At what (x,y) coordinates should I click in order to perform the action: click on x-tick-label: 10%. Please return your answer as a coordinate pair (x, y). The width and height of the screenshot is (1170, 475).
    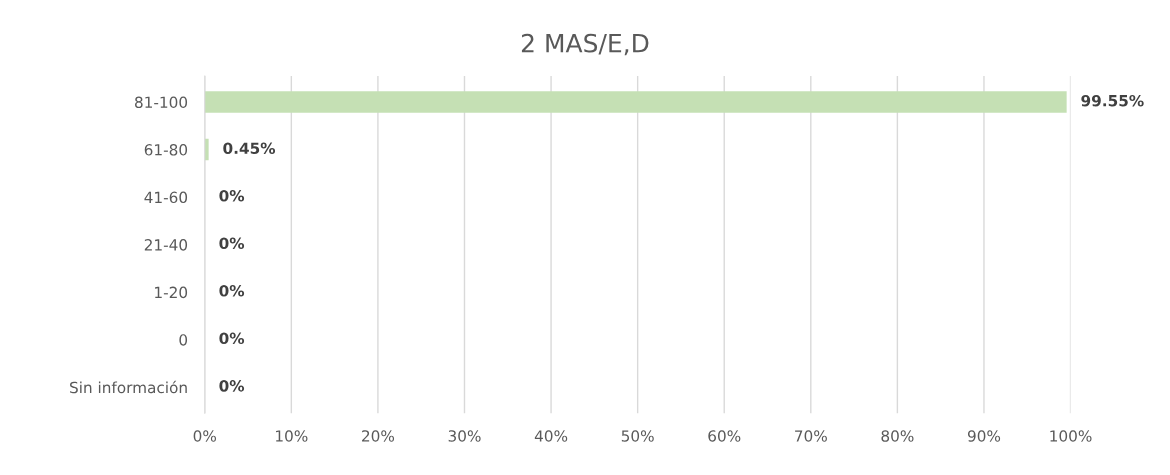
    Looking at the image, I should click on (292, 436).